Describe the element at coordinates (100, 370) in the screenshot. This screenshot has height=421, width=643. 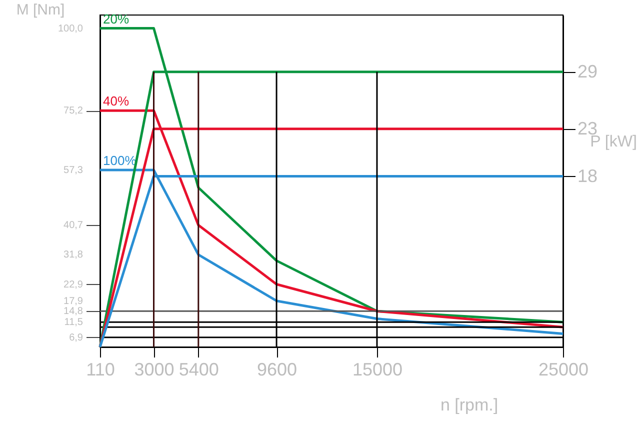
I see `x-tick-label: 110` at that location.